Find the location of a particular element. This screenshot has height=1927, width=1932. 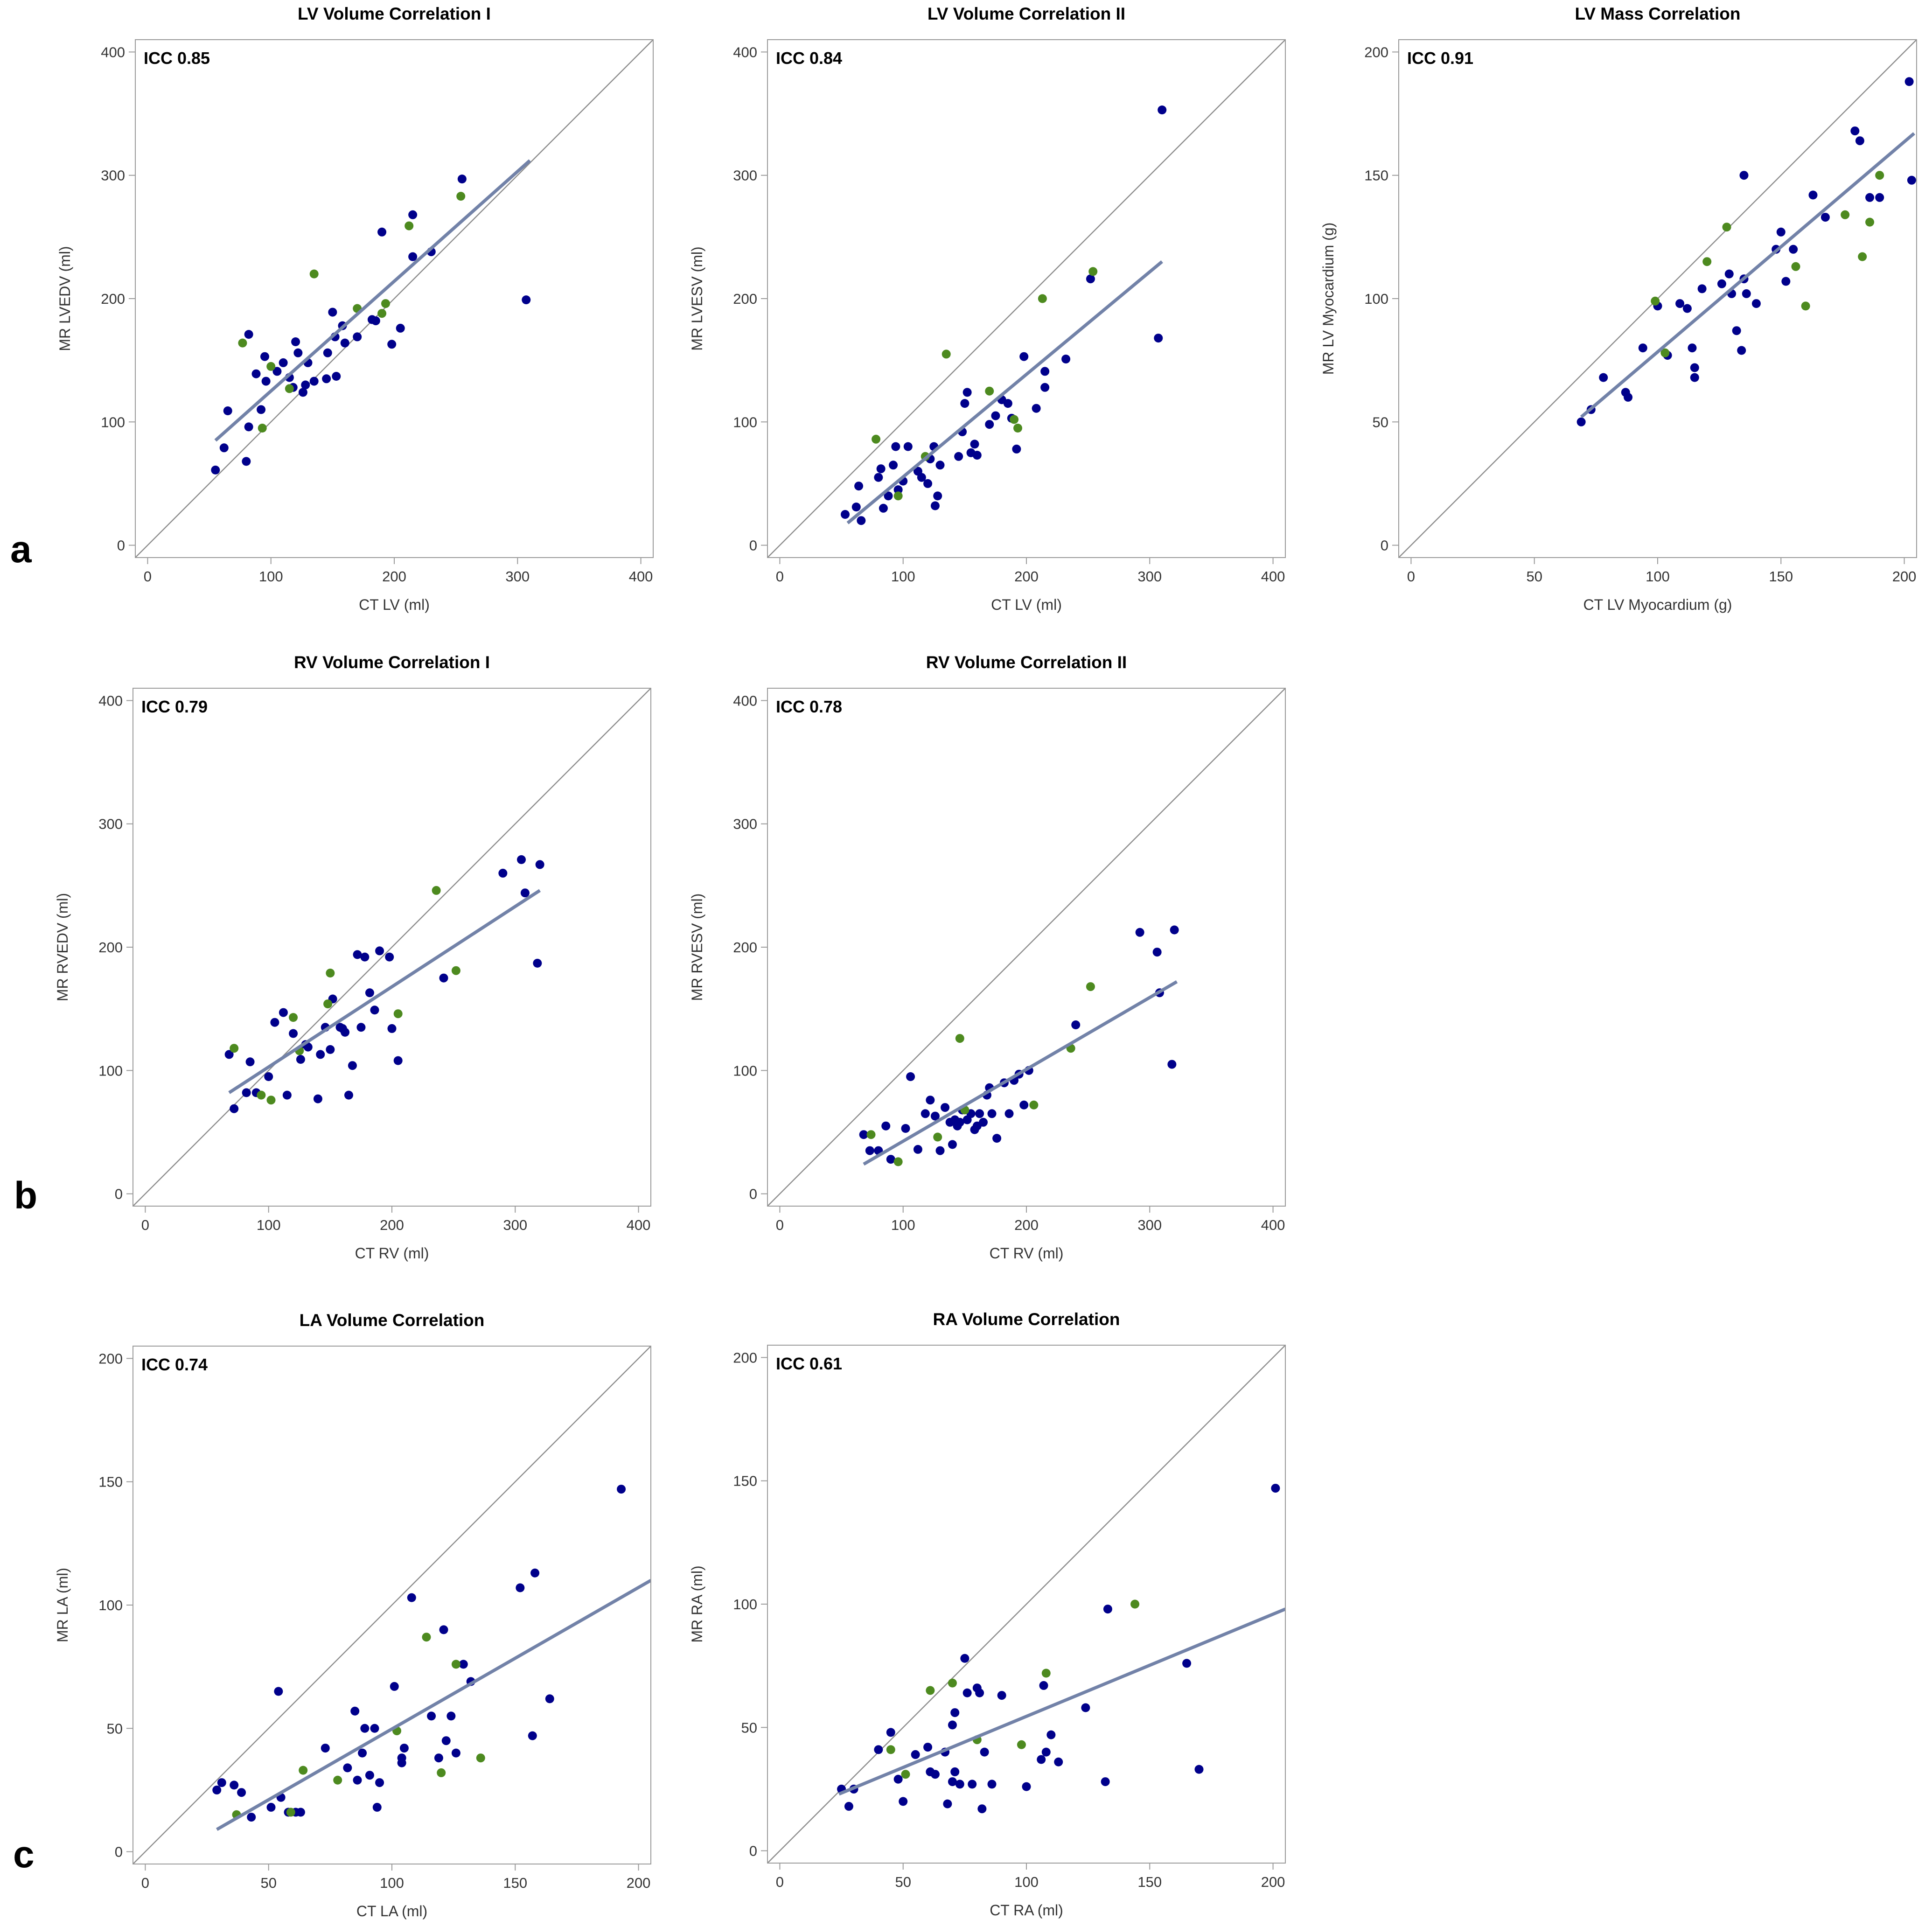

row-label-b: b is located at coordinates (25, 1195).